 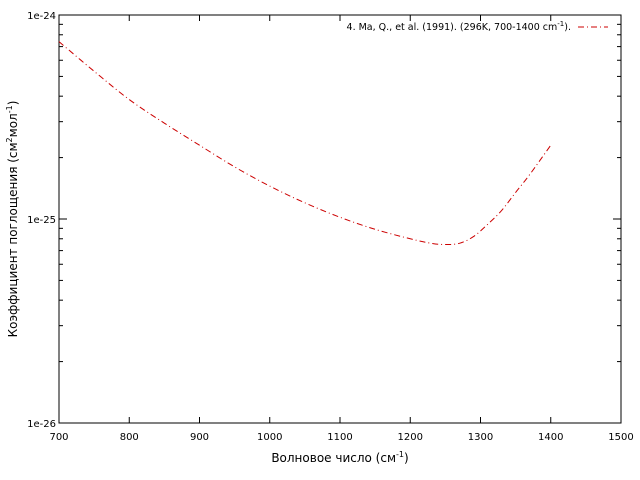 What do you see at coordinates (480, 437) in the screenshot?
I see `x-tick-label: 1300` at bounding box center [480, 437].